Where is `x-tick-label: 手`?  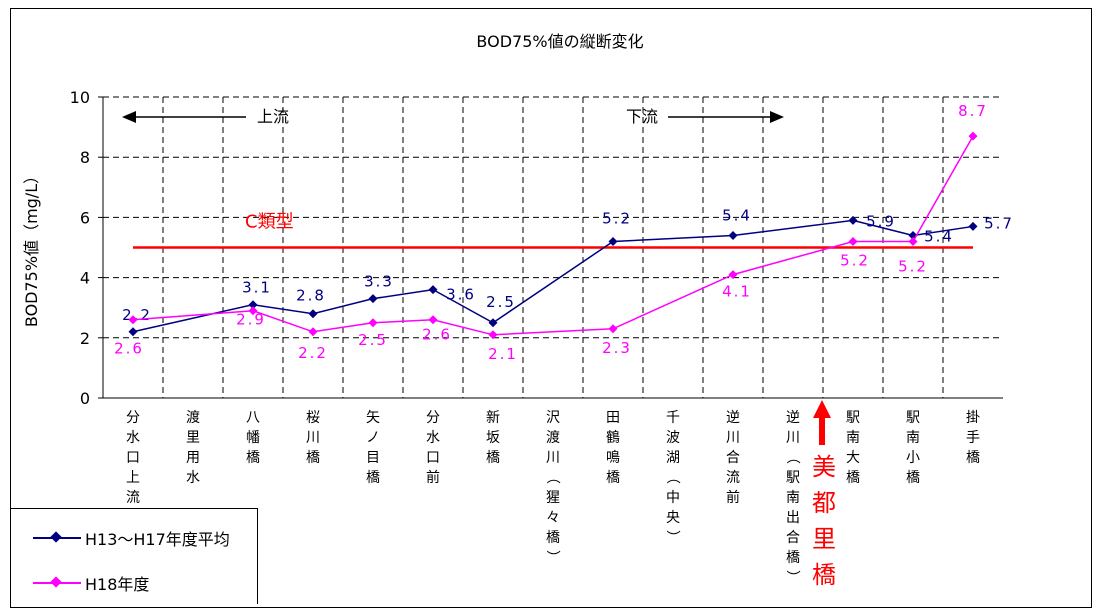 x-tick-label: 手 is located at coordinates (973, 438).